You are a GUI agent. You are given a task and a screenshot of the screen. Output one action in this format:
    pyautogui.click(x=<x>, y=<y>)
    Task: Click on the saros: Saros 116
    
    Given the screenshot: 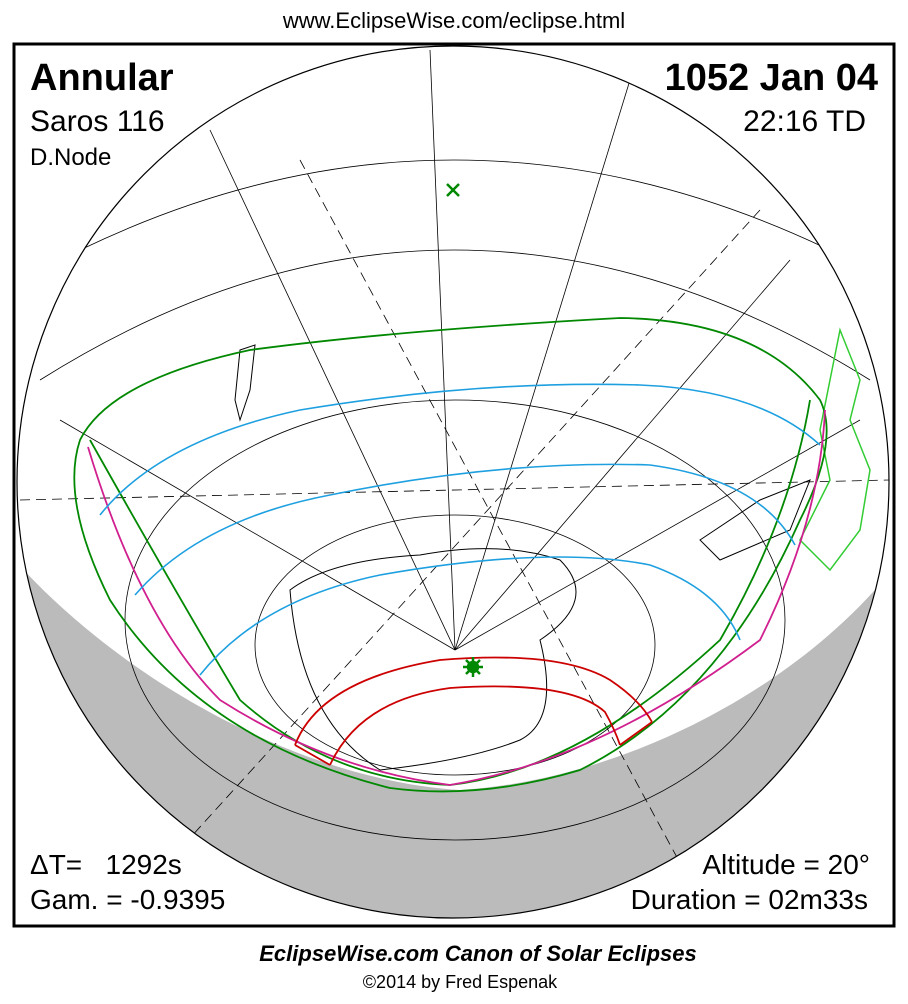 What is the action you would take?
    pyautogui.click(x=97, y=121)
    